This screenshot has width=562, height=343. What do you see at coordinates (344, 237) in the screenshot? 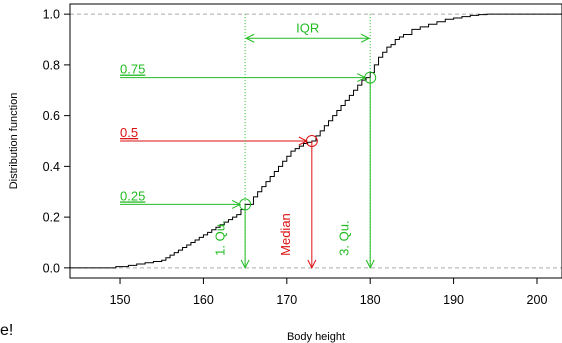
I see `quantile-drop-label-2: 3. Qu.` at bounding box center [344, 237].